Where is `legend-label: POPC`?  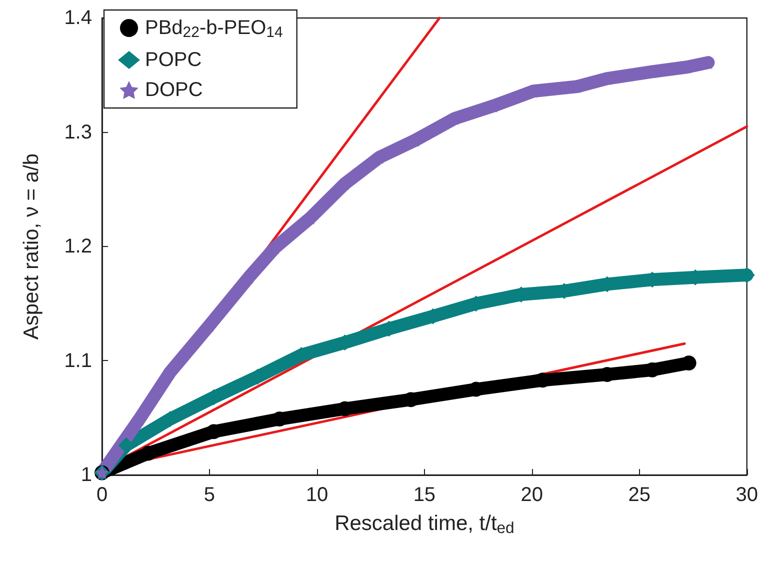
legend-label: POPC is located at coordinates (173, 60).